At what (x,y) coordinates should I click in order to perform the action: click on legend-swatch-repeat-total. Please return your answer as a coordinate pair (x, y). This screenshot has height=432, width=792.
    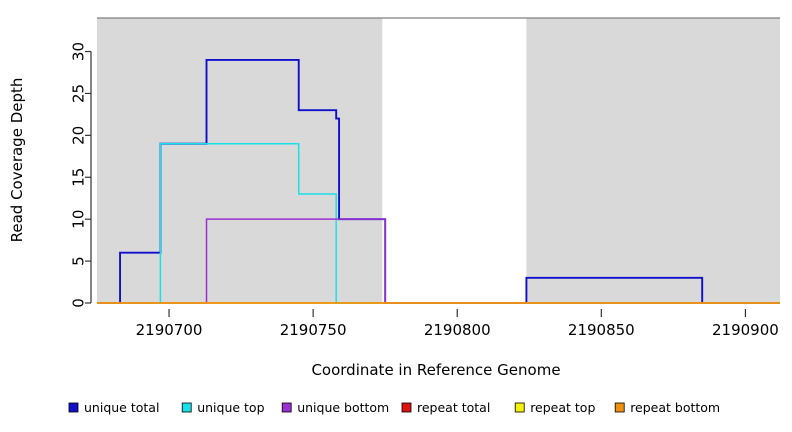
    Looking at the image, I should click on (406, 407).